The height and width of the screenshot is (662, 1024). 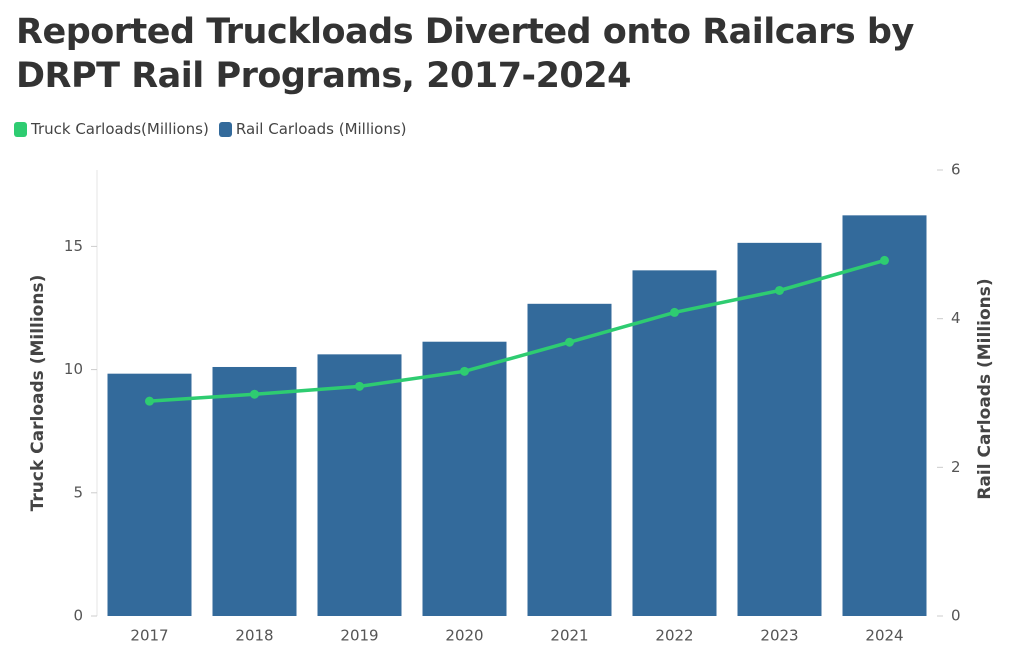 I want to click on y-tick-label: 10, so click(x=73, y=369).